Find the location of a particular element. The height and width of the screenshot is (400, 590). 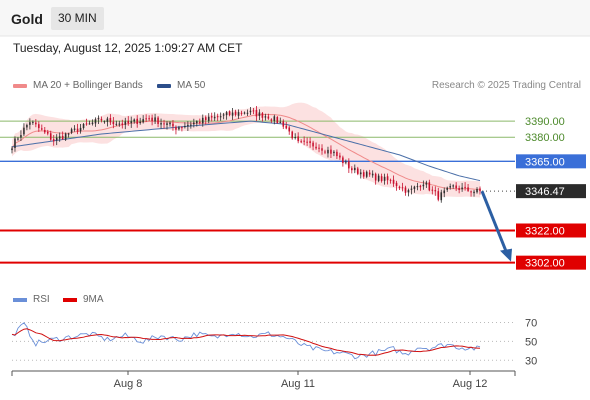

level-label-1: 3380.00 is located at coordinates (545, 138).